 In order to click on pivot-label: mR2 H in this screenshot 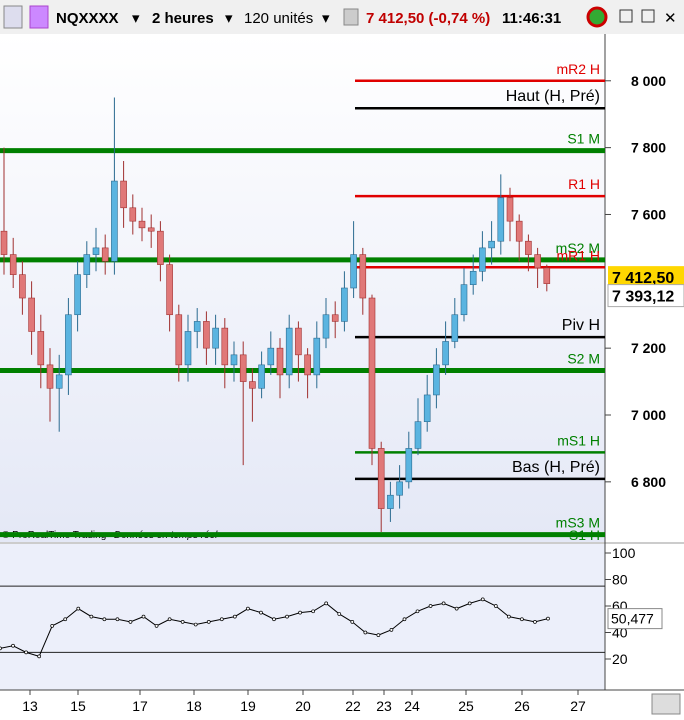, I will do `click(578, 69)`.